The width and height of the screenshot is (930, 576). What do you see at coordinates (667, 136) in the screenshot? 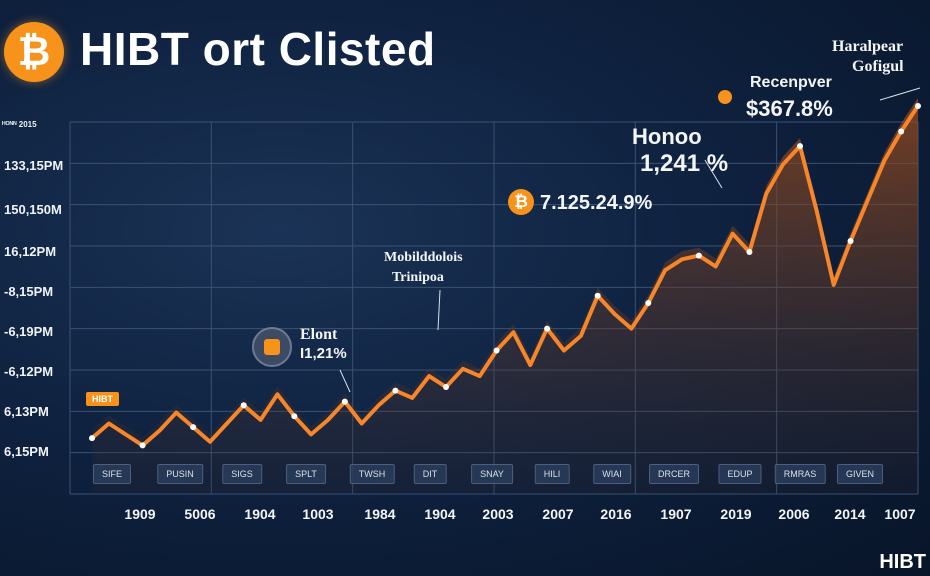
I see `annotation-label: Honoo` at bounding box center [667, 136].